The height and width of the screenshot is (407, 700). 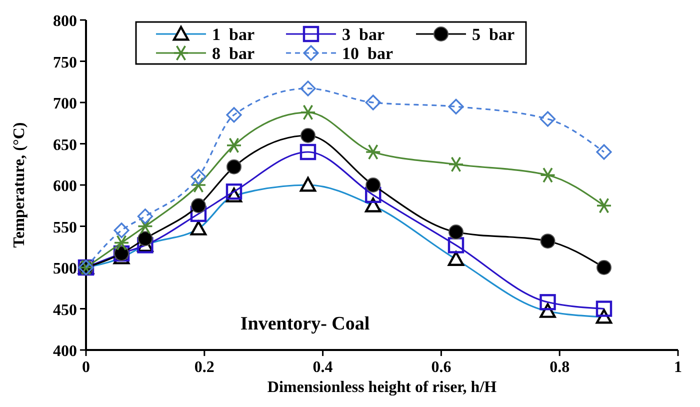 I want to click on y-tick-label: 800, so click(x=65, y=21).